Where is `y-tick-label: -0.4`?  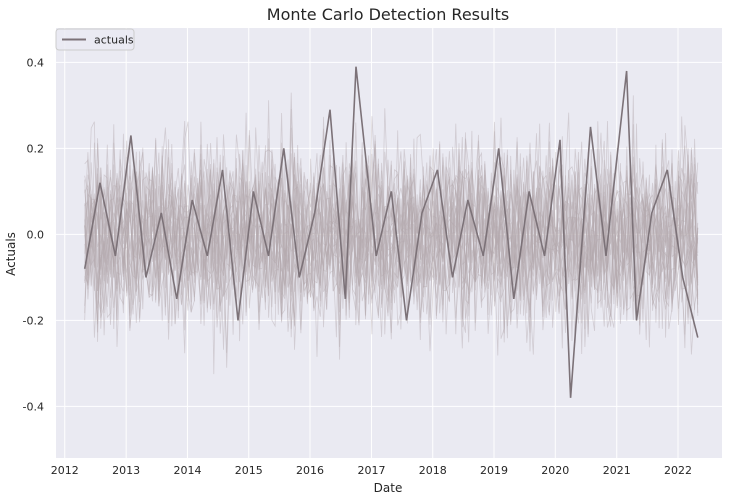 y-tick-label: -0.4 is located at coordinates (33, 406).